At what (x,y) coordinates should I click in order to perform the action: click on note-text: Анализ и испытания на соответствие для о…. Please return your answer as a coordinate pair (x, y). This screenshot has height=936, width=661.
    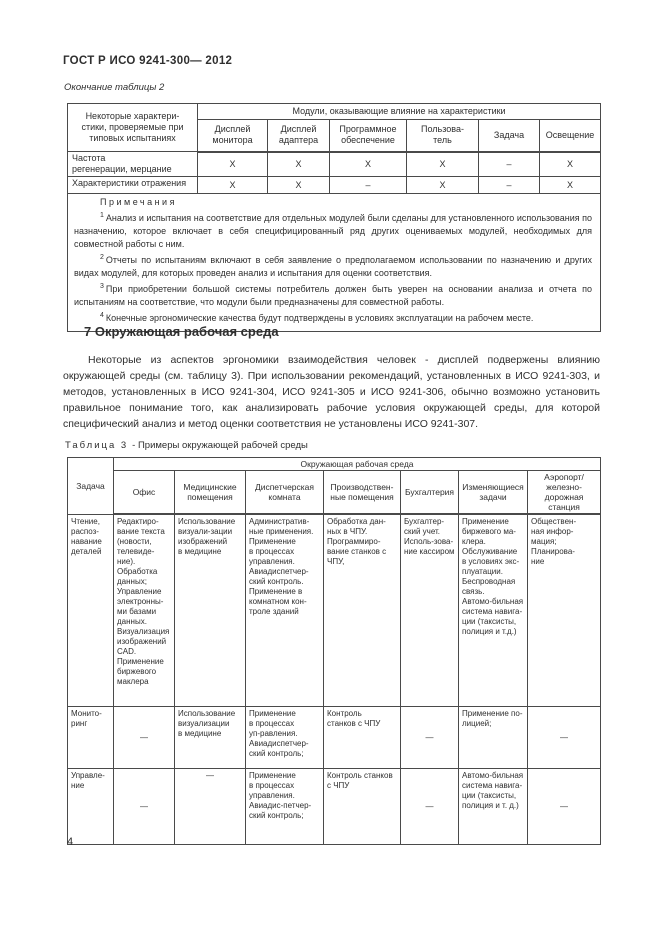
    Looking at the image, I should click on (333, 231).